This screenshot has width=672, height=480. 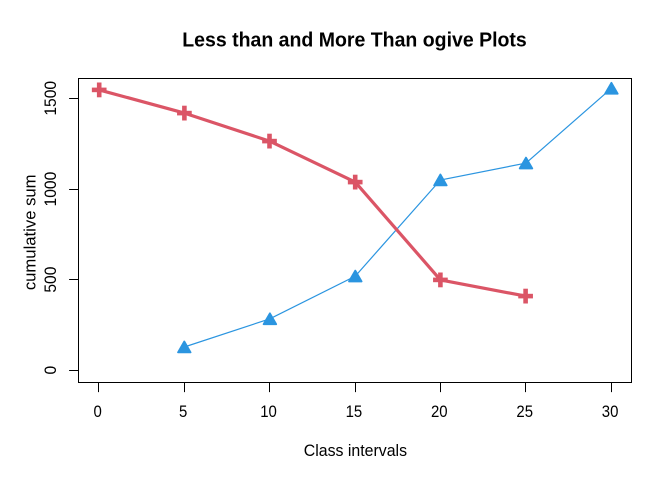 What do you see at coordinates (524, 412) in the screenshot?
I see `svg-text: 25` at bounding box center [524, 412].